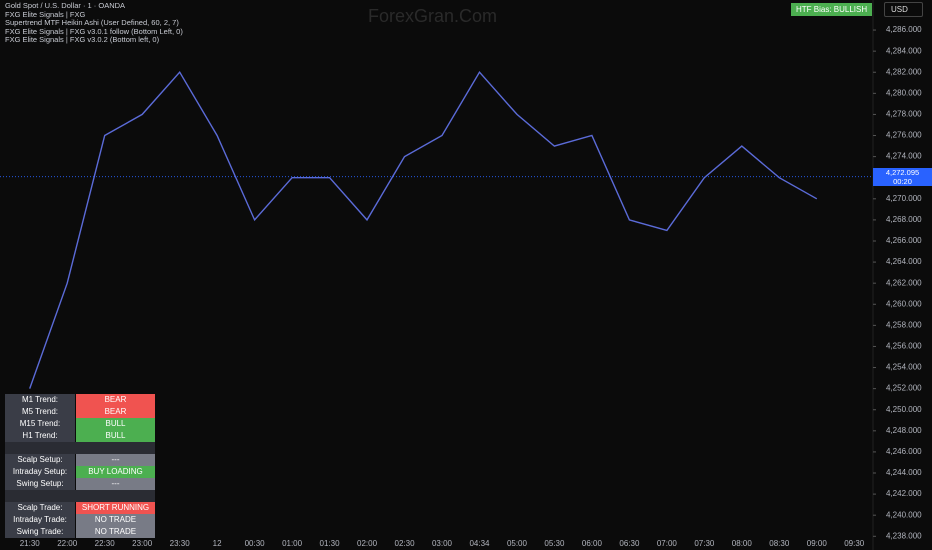 Image resolution: width=932 pixels, height=550 pixels. What do you see at coordinates (180, 543) in the screenshot?
I see `x-tick-label: 23:30` at bounding box center [180, 543].